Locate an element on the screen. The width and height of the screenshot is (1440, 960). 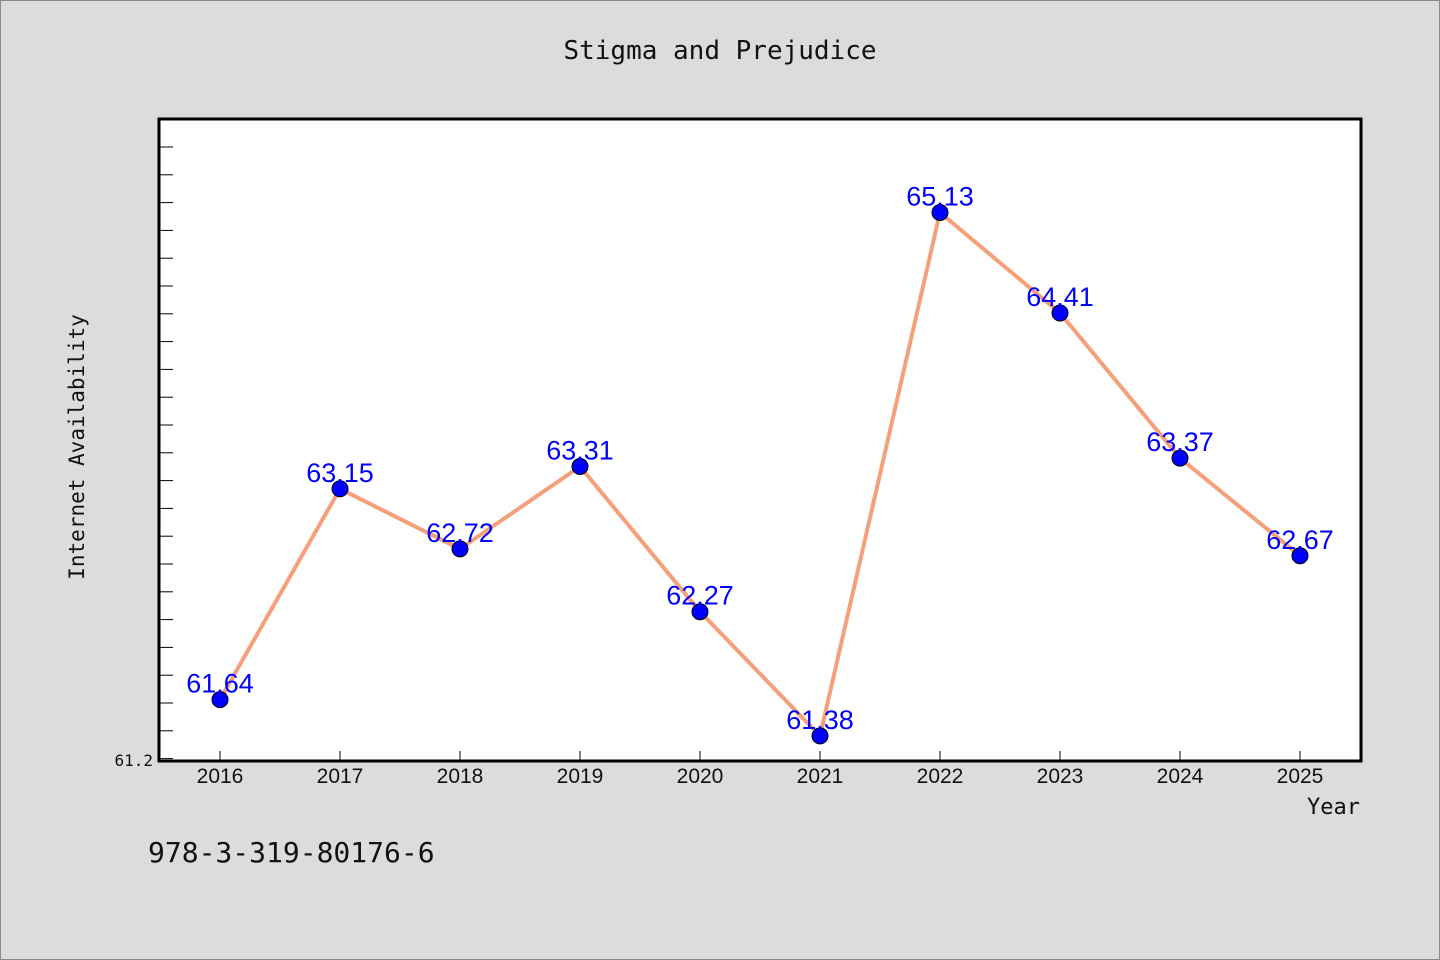
data-label: 61.64 is located at coordinates (220, 684).